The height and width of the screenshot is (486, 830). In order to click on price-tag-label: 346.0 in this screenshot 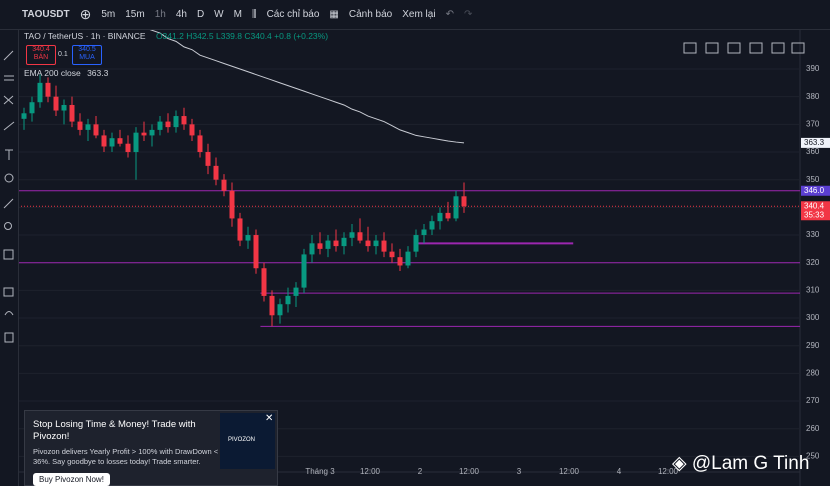, I will do `click(814, 190)`.